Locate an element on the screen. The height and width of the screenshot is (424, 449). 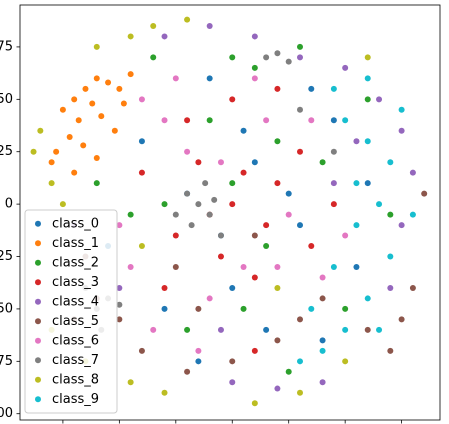
legend-label: class_7 is located at coordinates (75, 360).